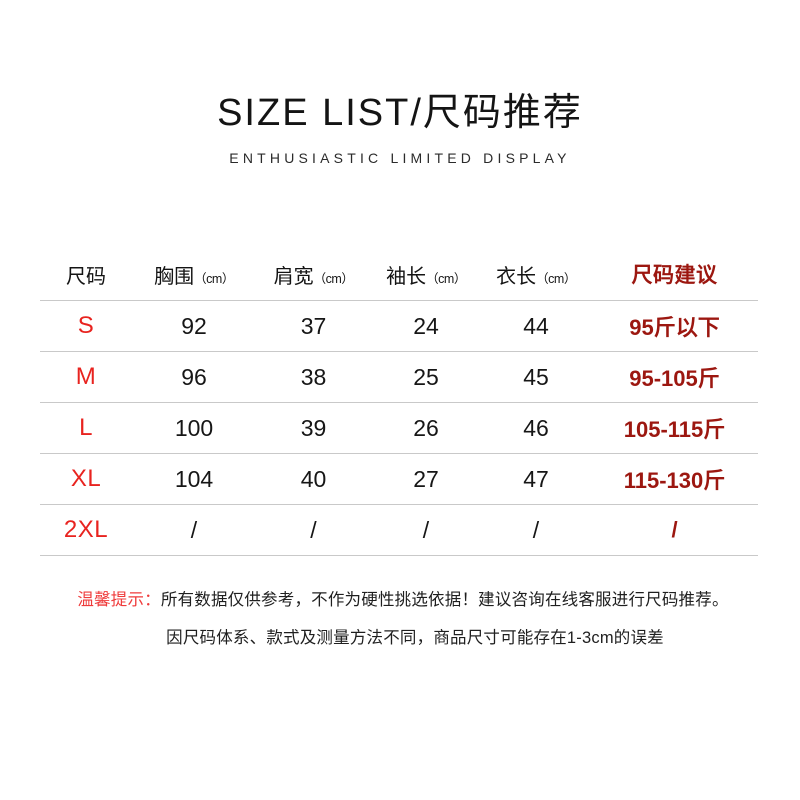 The height and width of the screenshot is (800, 800). Describe the element at coordinates (426, 325) in the screenshot. I see `cell-sleeve: 24` at that location.